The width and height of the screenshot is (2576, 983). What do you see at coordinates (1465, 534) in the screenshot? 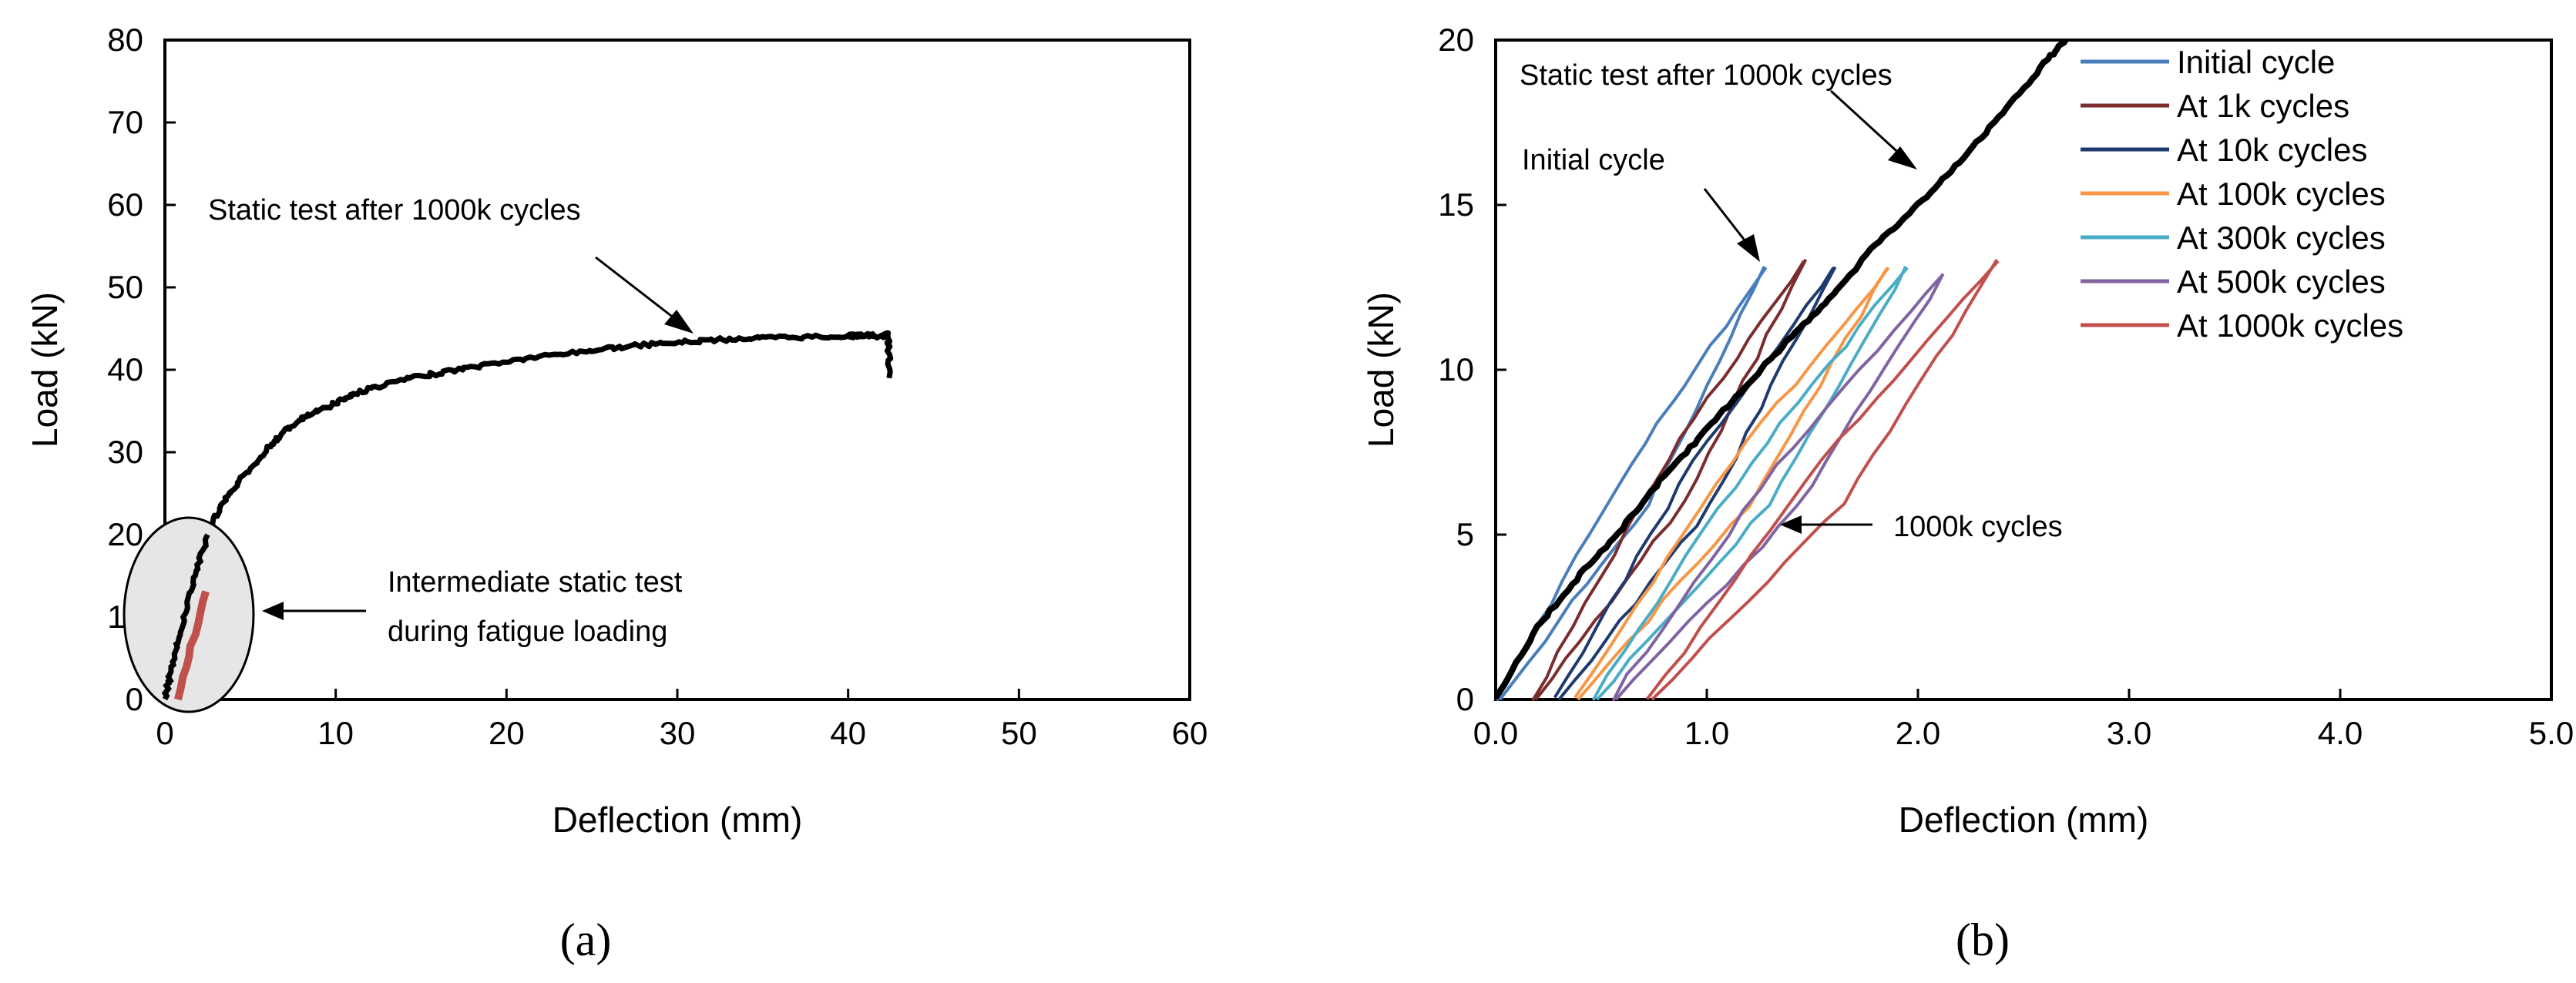
I see `y-tick-label: 5` at bounding box center [1465, 534].